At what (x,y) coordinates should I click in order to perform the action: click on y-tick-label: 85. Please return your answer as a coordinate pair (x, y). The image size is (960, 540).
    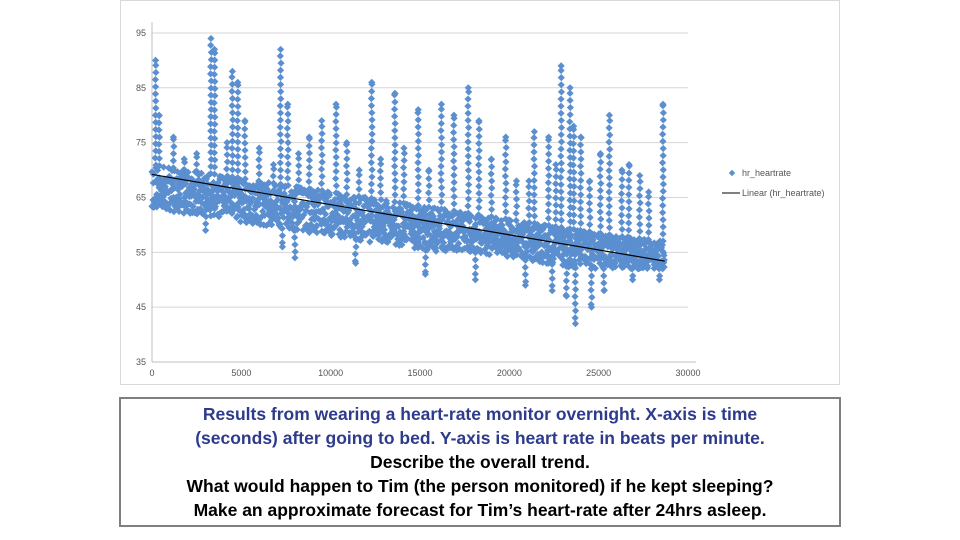
    Looking at the image, I should click on (141, 88).